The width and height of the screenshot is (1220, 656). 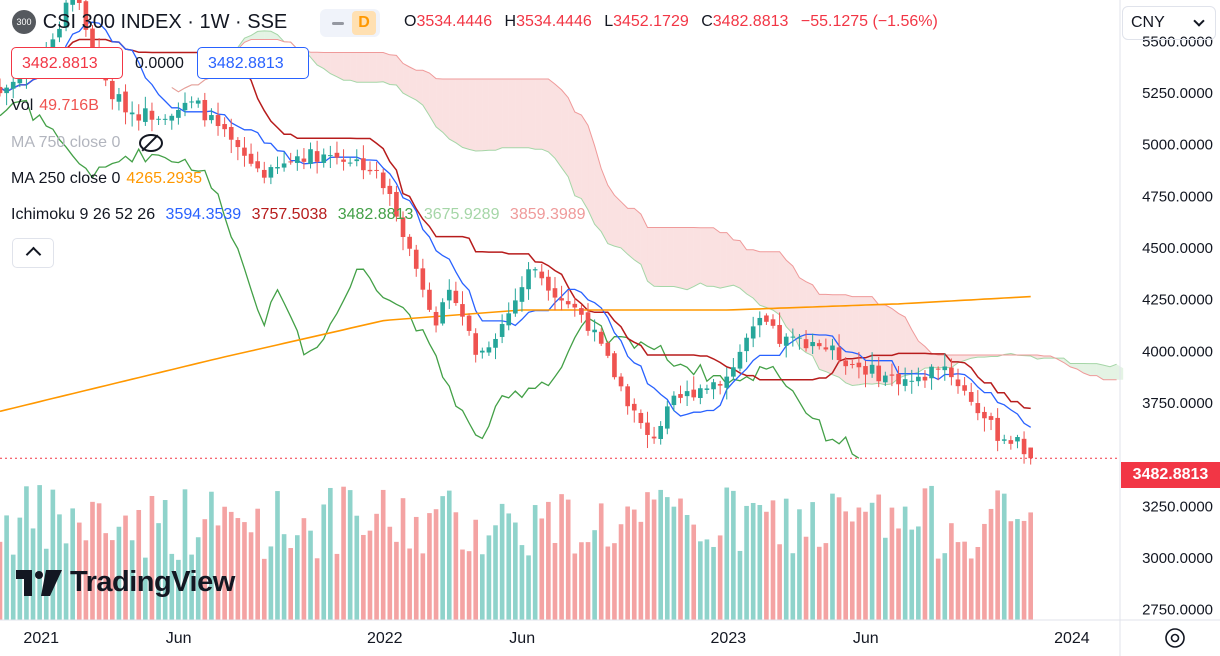 I want to click on symbol-title: CSI 300 INDEX · 1W · SSE, so click(x=165, y=21).